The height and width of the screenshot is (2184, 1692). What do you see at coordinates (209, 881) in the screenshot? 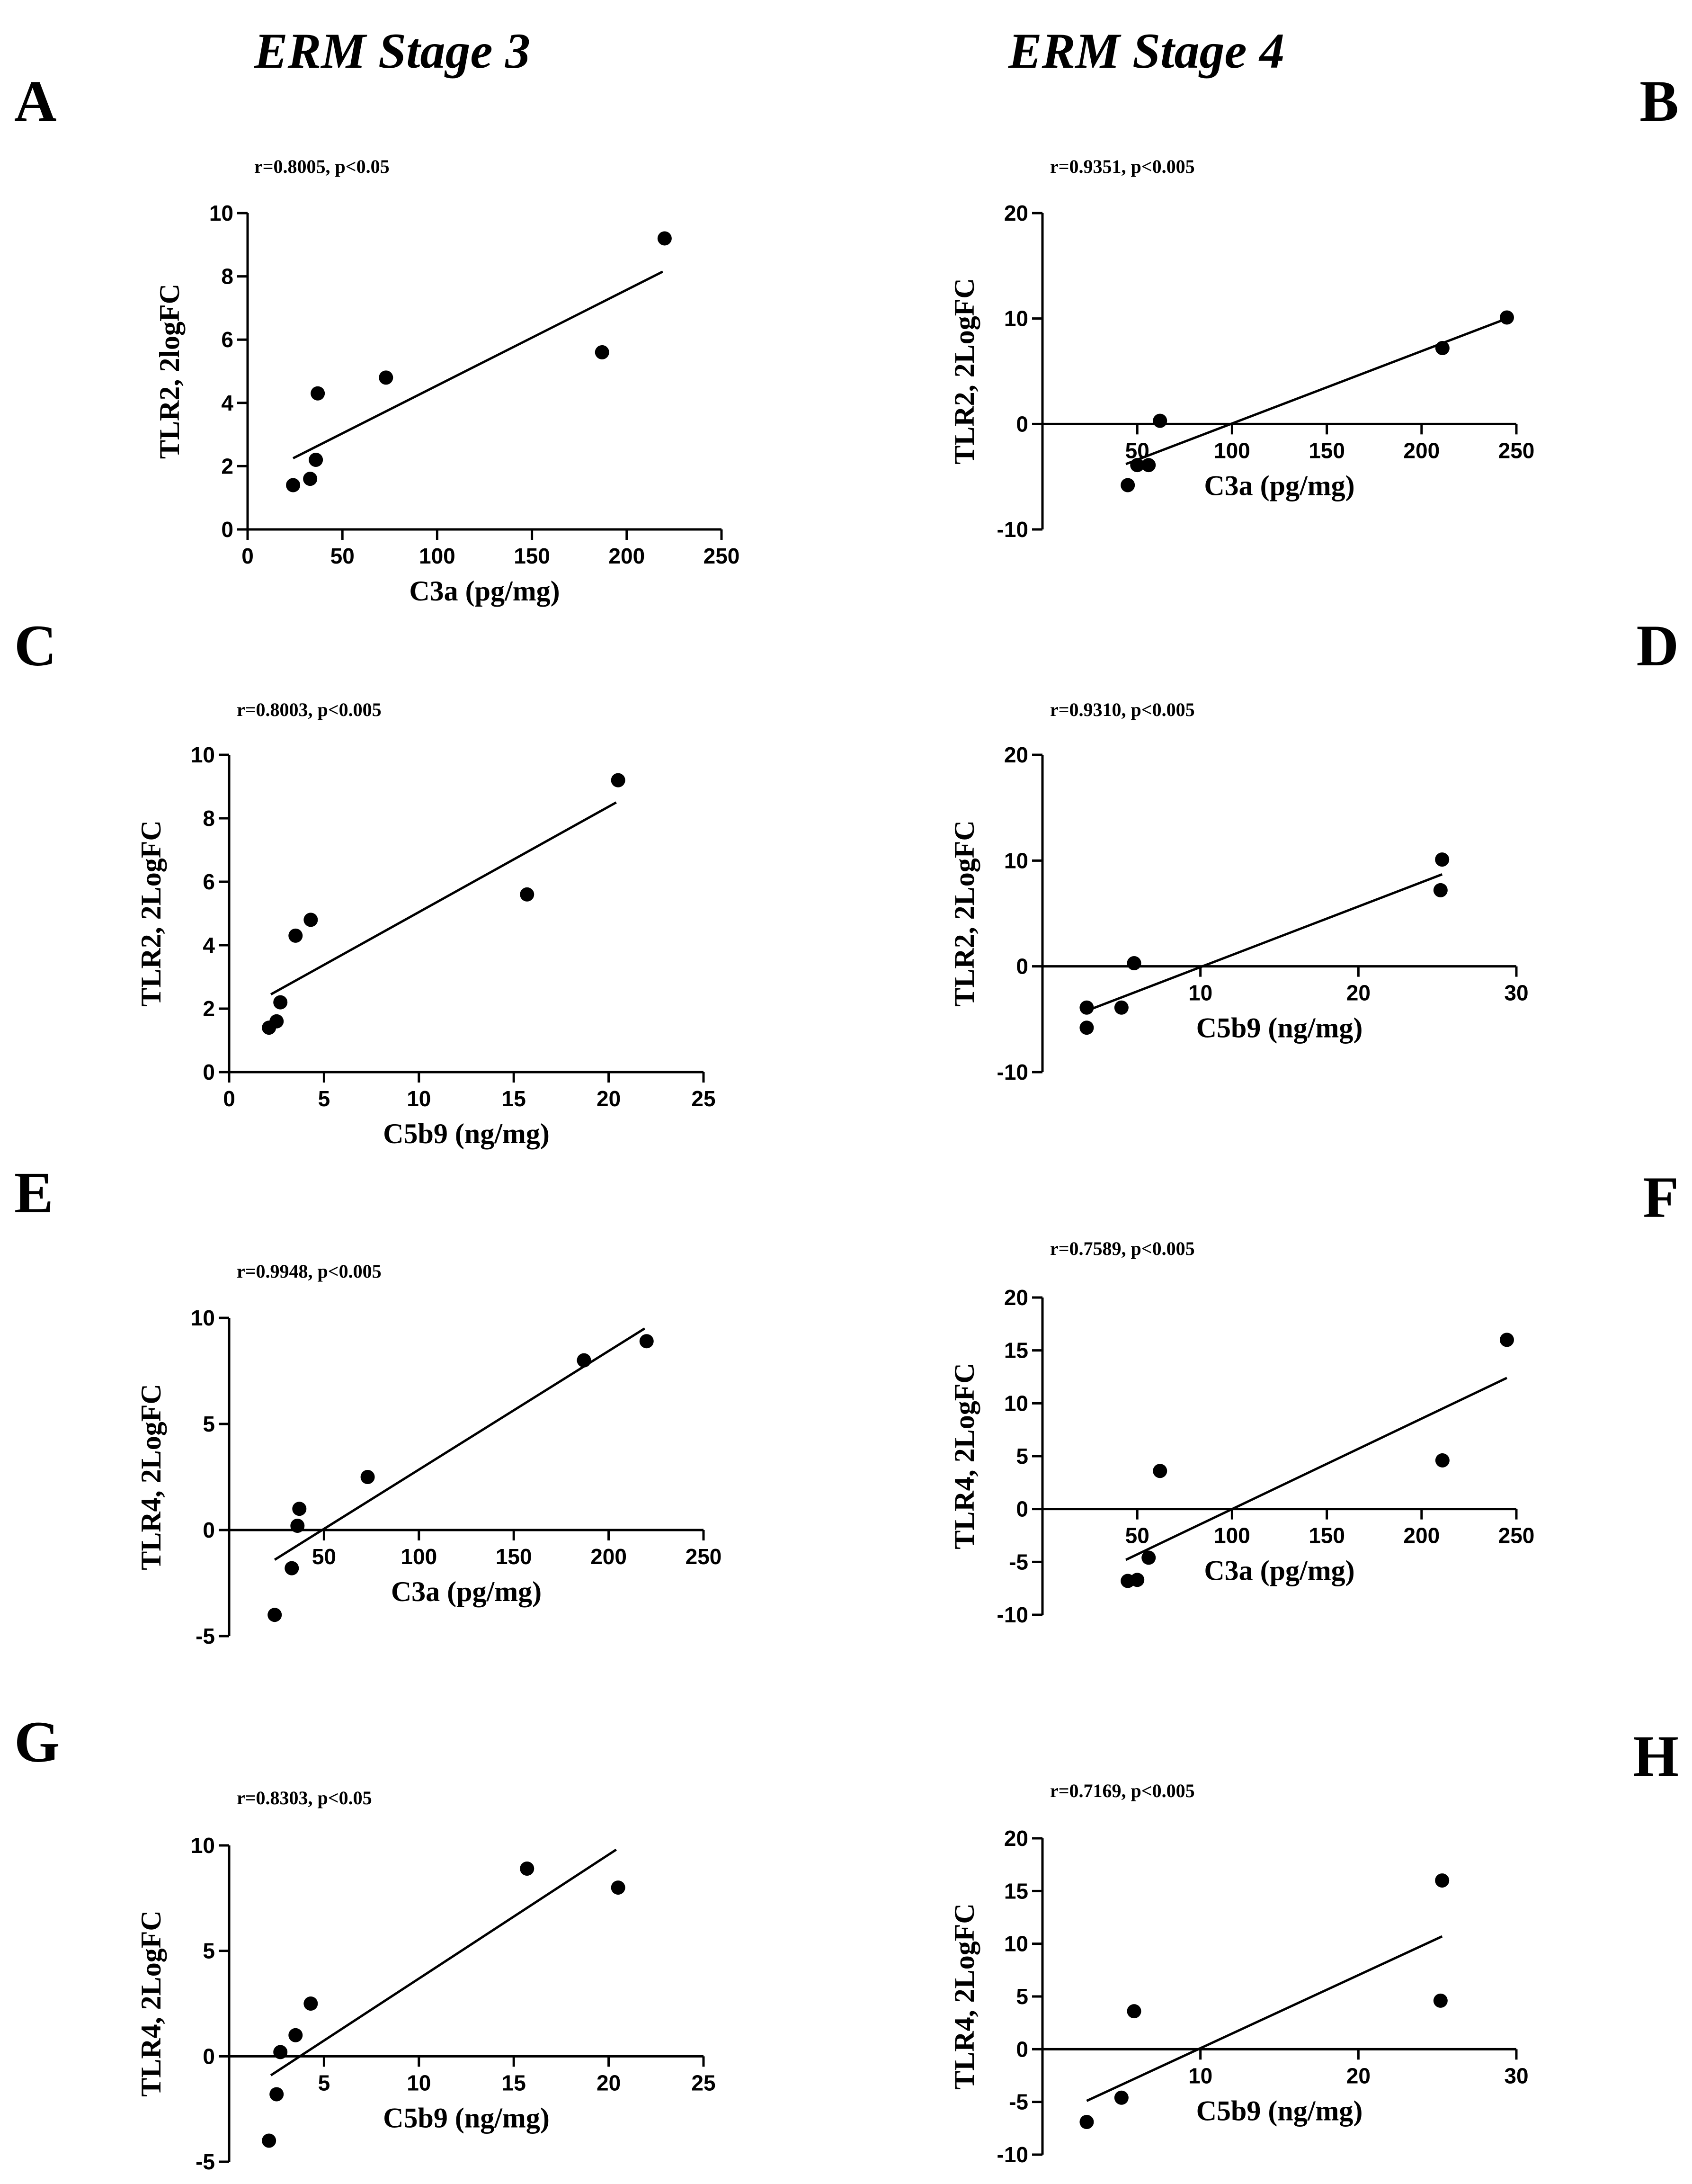
I see `y-tick-label-c: 6` at bounding box center [209, 881].